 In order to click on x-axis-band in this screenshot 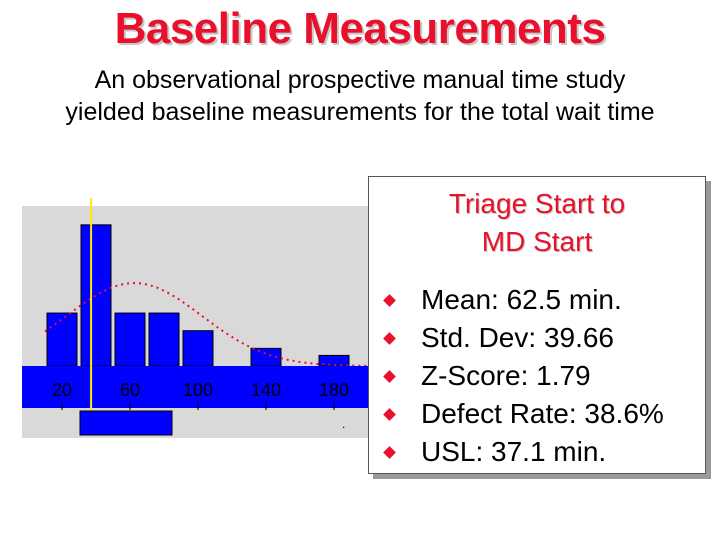, I will do `click(195, 387)`.